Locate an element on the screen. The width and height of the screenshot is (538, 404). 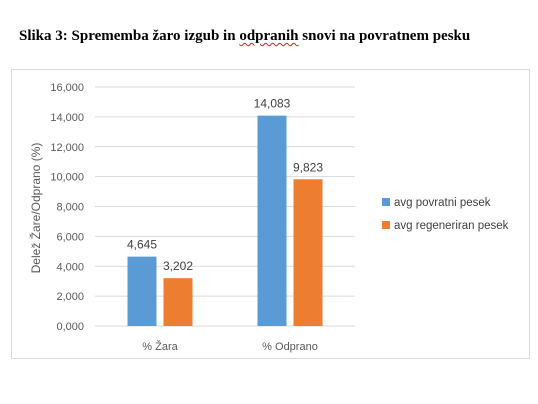
caption-suffix: snovi na povratnem pesku is located at coordinates (384, 36).